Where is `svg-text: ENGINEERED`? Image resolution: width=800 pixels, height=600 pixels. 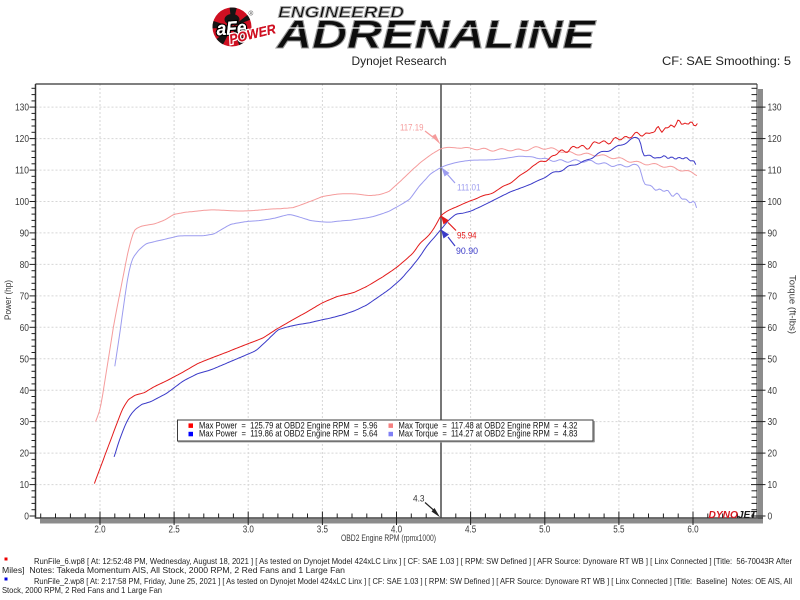
svg-text: ENGINEERED is located at coordinates (341, 13).